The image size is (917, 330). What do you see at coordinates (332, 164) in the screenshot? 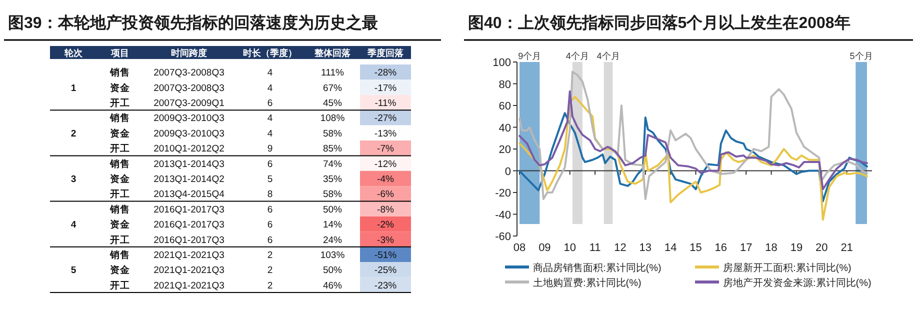
I see `text: 74%` at bounding box center [332, 164].